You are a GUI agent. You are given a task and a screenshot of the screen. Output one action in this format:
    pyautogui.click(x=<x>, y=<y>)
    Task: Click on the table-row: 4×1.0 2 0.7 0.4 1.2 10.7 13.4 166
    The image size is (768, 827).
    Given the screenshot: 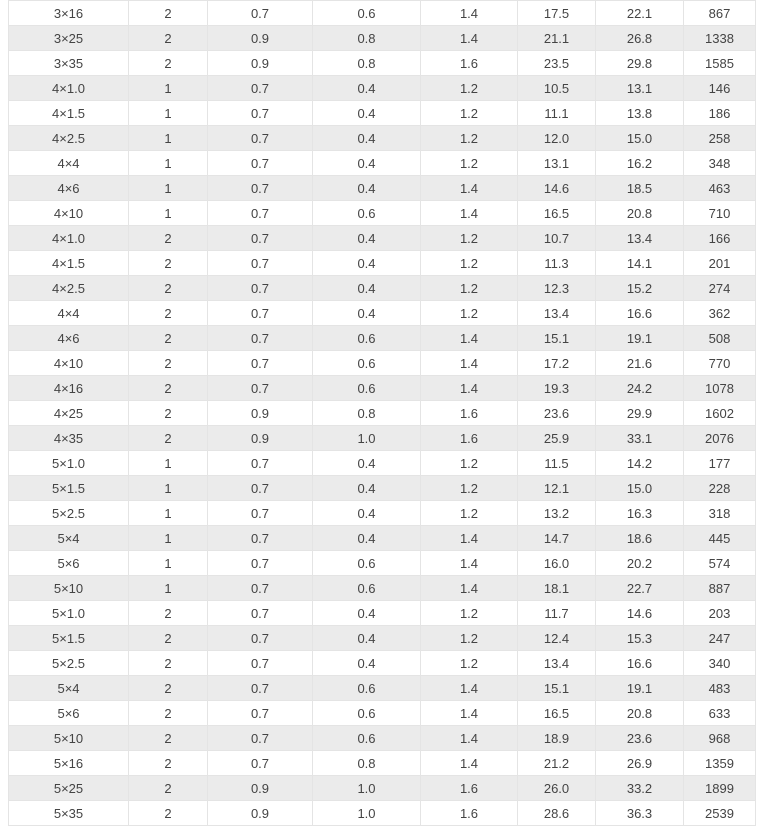 What is the action you would take?
    pyautogui.click(x=382, y=238)
    